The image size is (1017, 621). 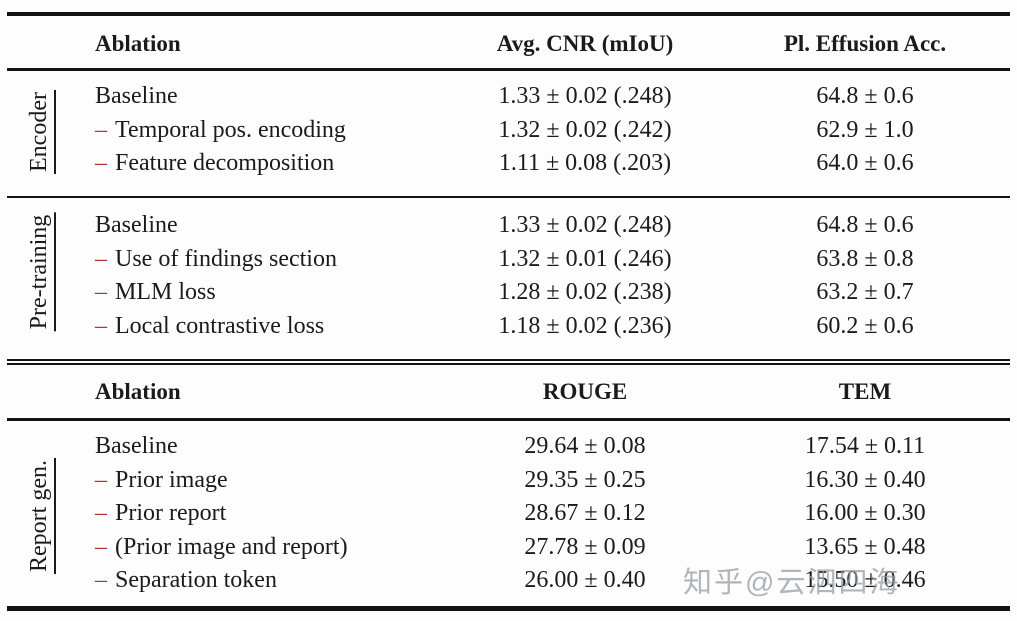 I want to click on ablation-label: Prior report, so click(x=171, y=513).